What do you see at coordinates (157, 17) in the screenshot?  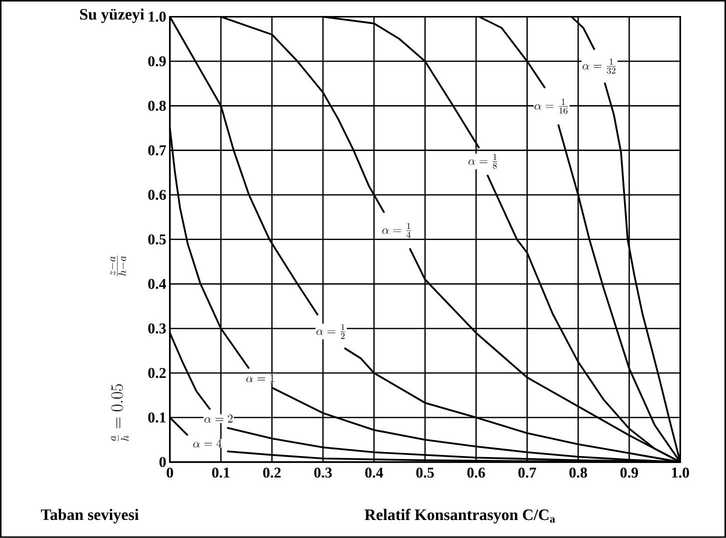 I see `y-tick-label: 1.0` at bounding box center [157, 17].